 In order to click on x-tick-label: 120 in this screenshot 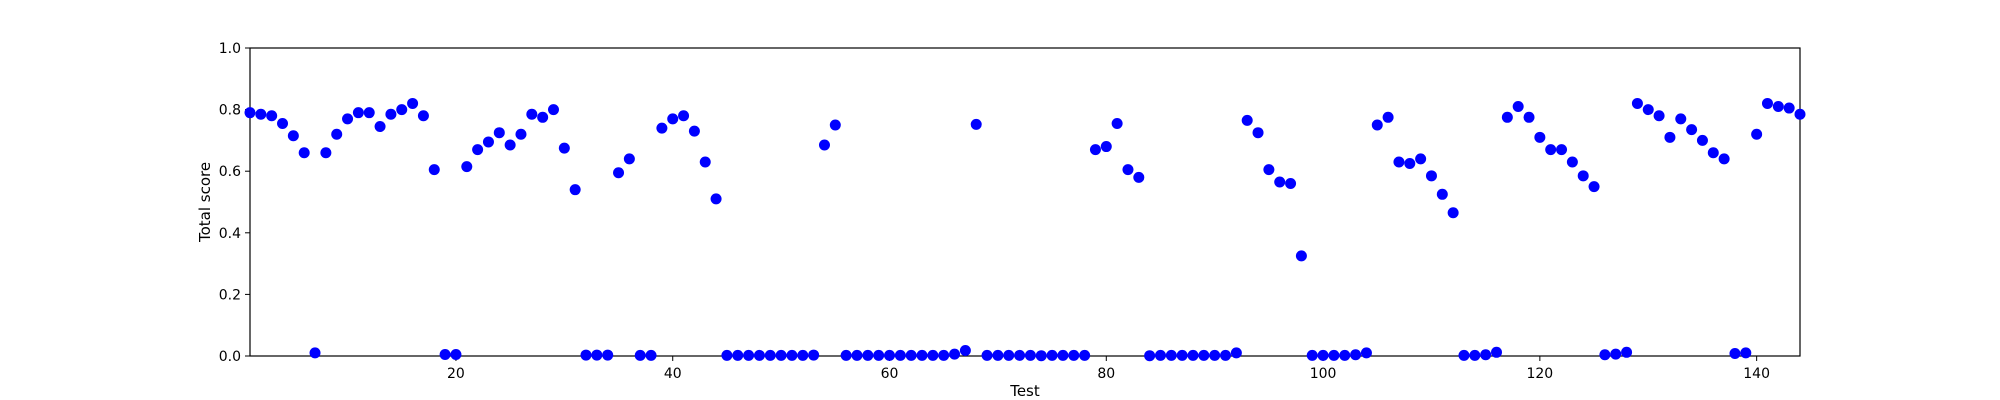, I will do `click(1539, 374)`.